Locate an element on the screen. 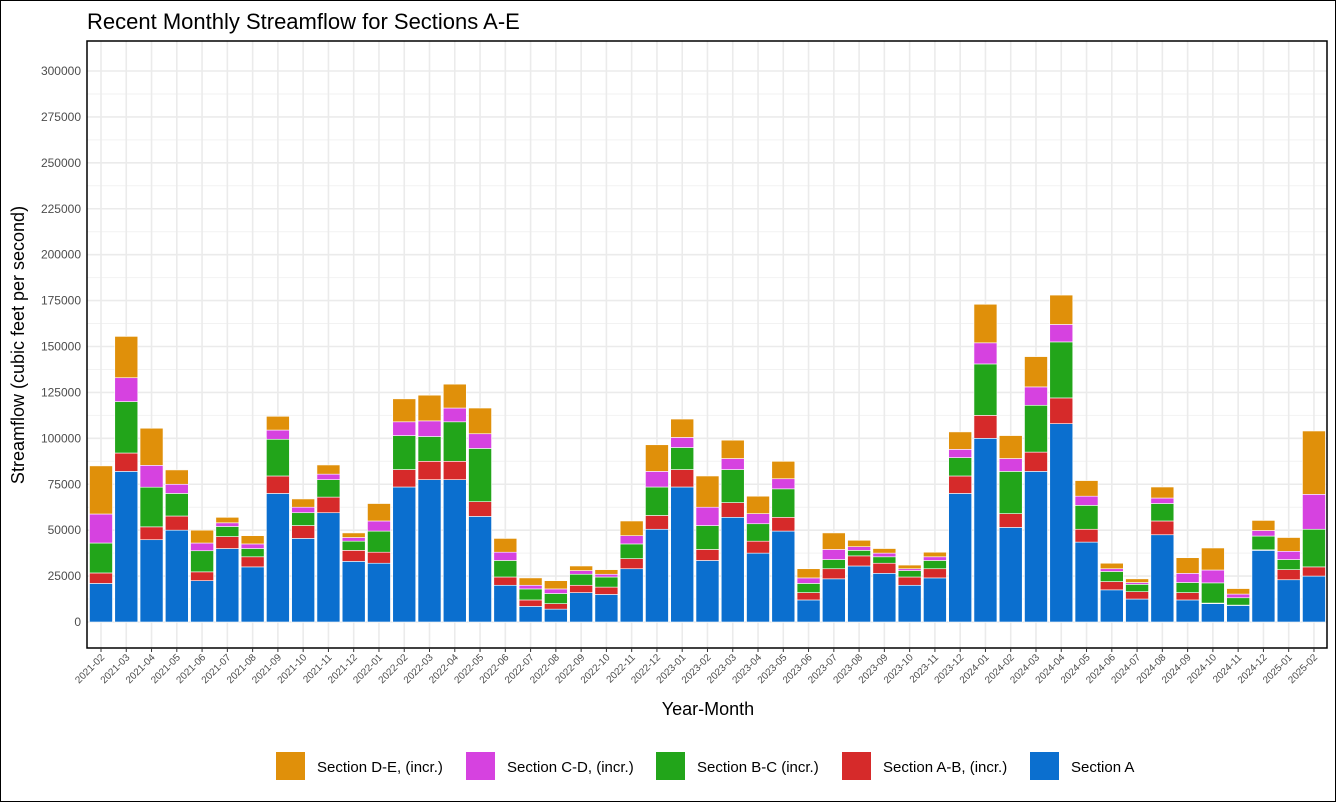 The height and width of the screenshot is (802, 1336). y-tick-label: 150000 is located at coordinates (61, 347).